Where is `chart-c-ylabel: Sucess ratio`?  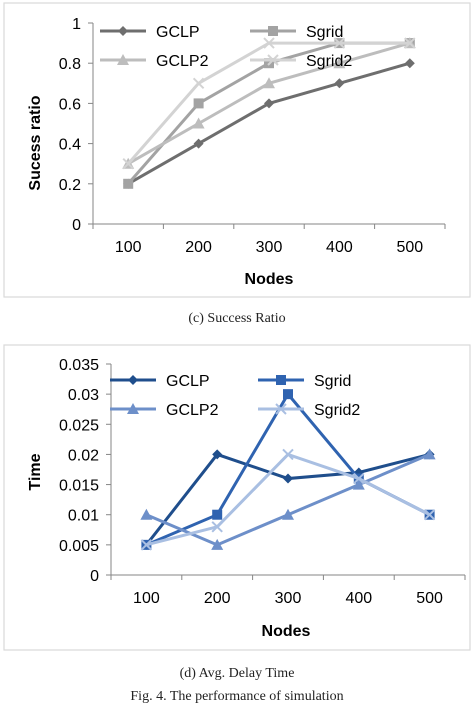 chart-c-ylabel: Sucess ratio is located at coordinates (35, 142).